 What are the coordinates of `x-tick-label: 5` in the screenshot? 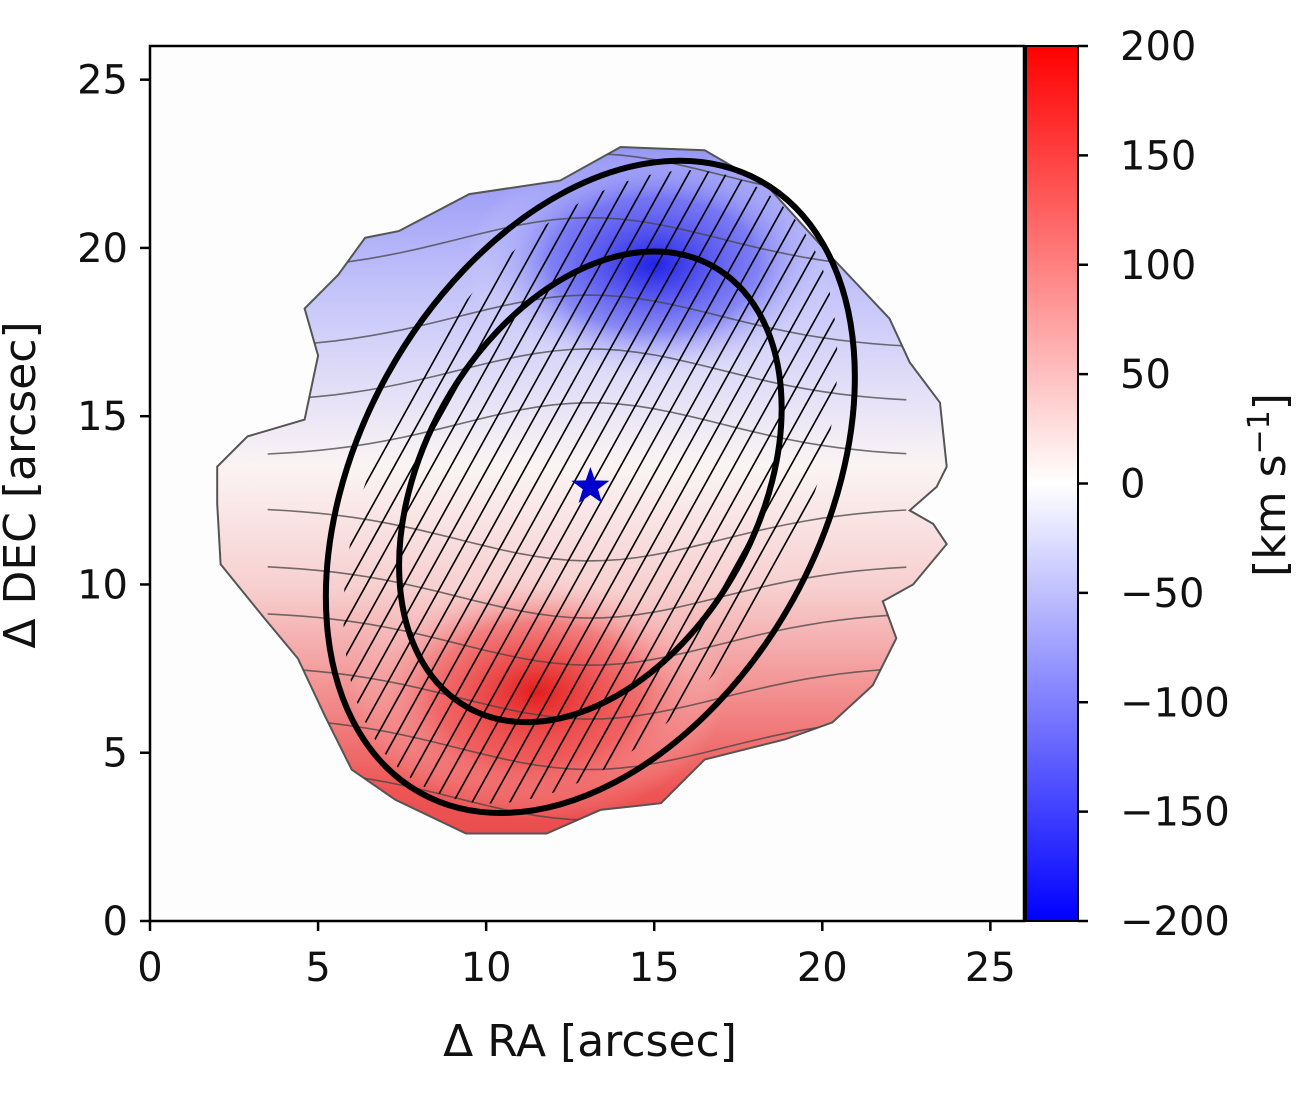 It's located at (317, 968).